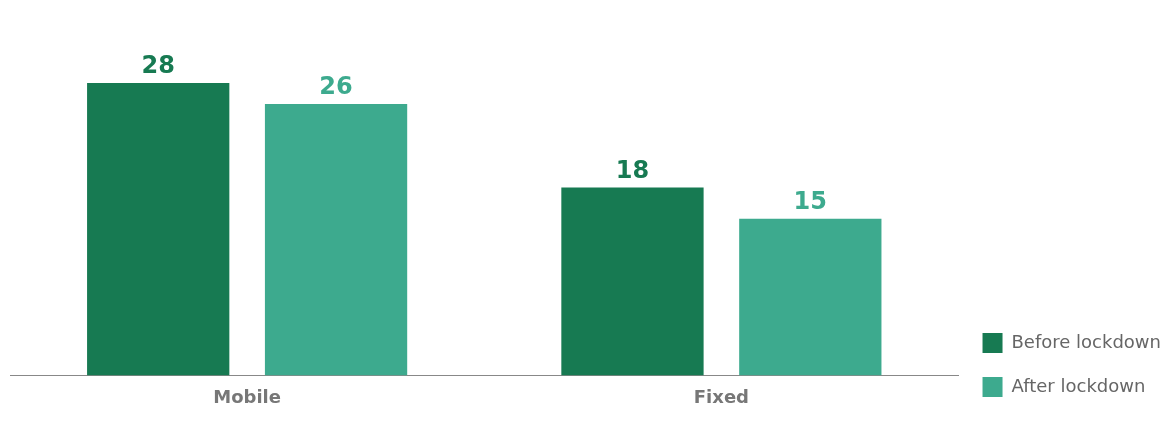  Describe the element at coordinates (247, 396) in the screenshot. I see `x-tick-label: Mobile` at that location.